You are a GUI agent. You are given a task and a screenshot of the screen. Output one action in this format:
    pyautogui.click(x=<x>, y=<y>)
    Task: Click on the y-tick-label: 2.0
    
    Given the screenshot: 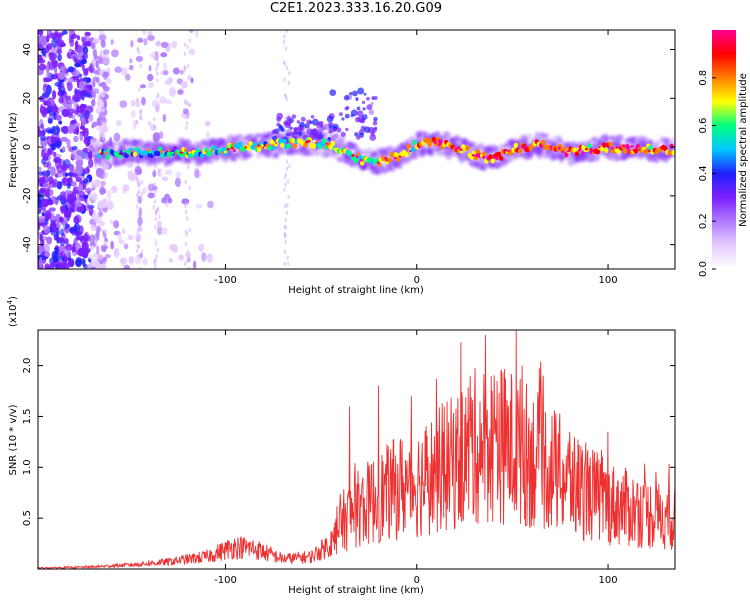 What is the action you would take?
    pyautogui.click(x=27, y=366)
    